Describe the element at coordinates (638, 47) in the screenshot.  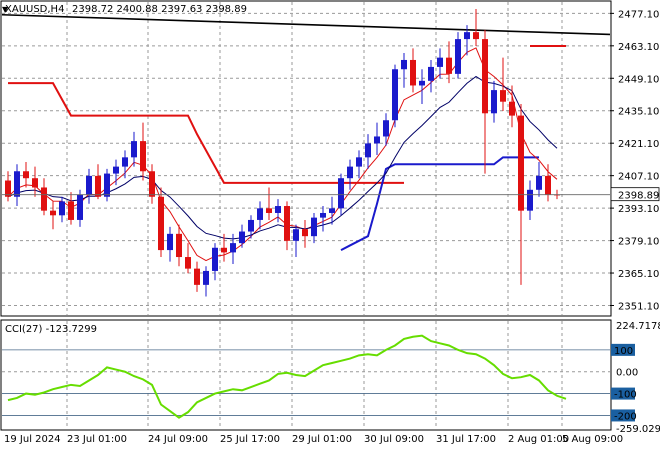
I see `price-tick-label: 2463.10` at that location.